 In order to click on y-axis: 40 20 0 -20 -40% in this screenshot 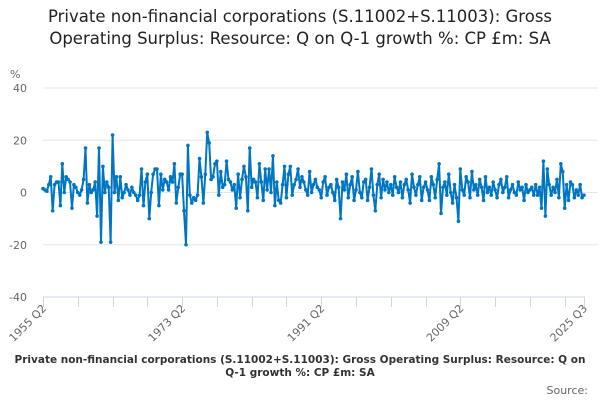, I will do `click(18, 186)`.